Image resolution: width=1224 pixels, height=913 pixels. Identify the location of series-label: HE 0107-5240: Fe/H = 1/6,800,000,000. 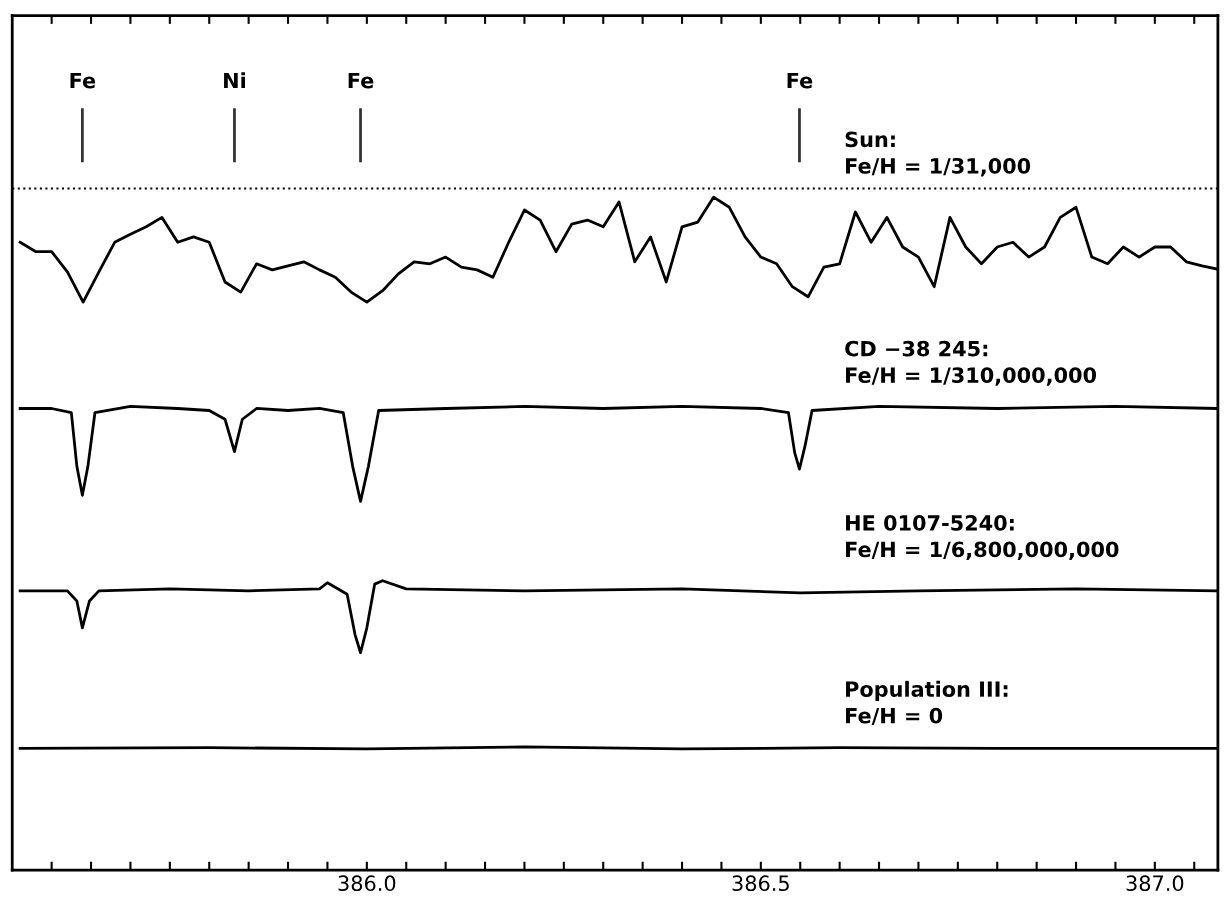
(982, 537).